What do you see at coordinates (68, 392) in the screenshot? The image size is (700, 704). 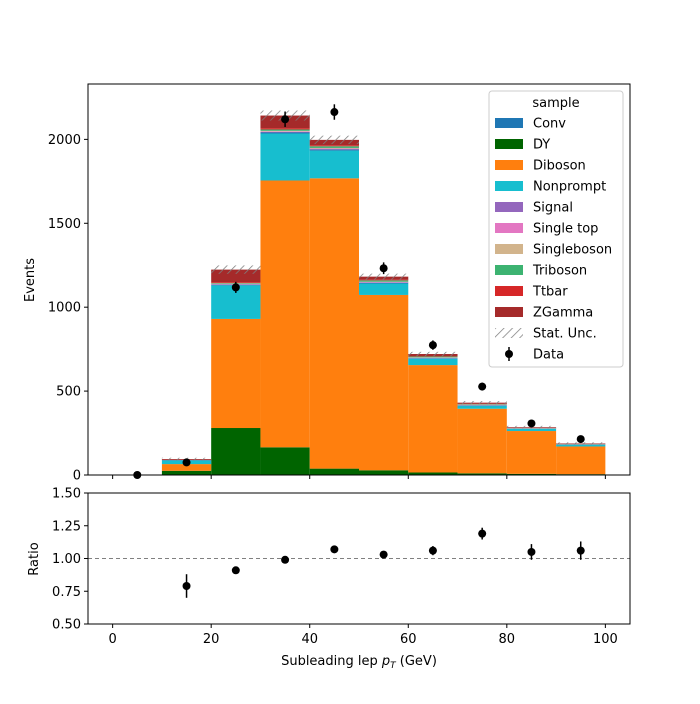 I see `main-ytick-label-500: 500` at bounding box center [68, 392].